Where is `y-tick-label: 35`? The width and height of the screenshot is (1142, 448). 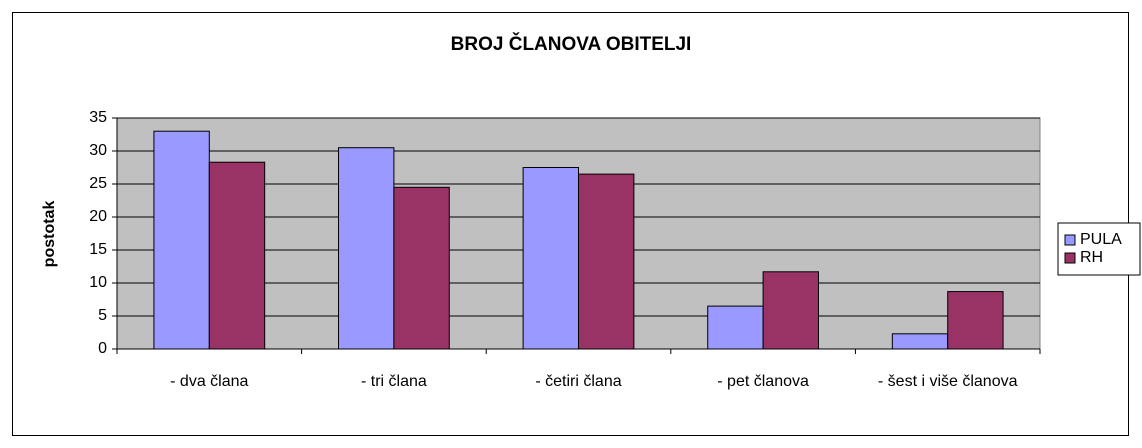
y-tick-label: 35 is located at coordinates (98, 117).